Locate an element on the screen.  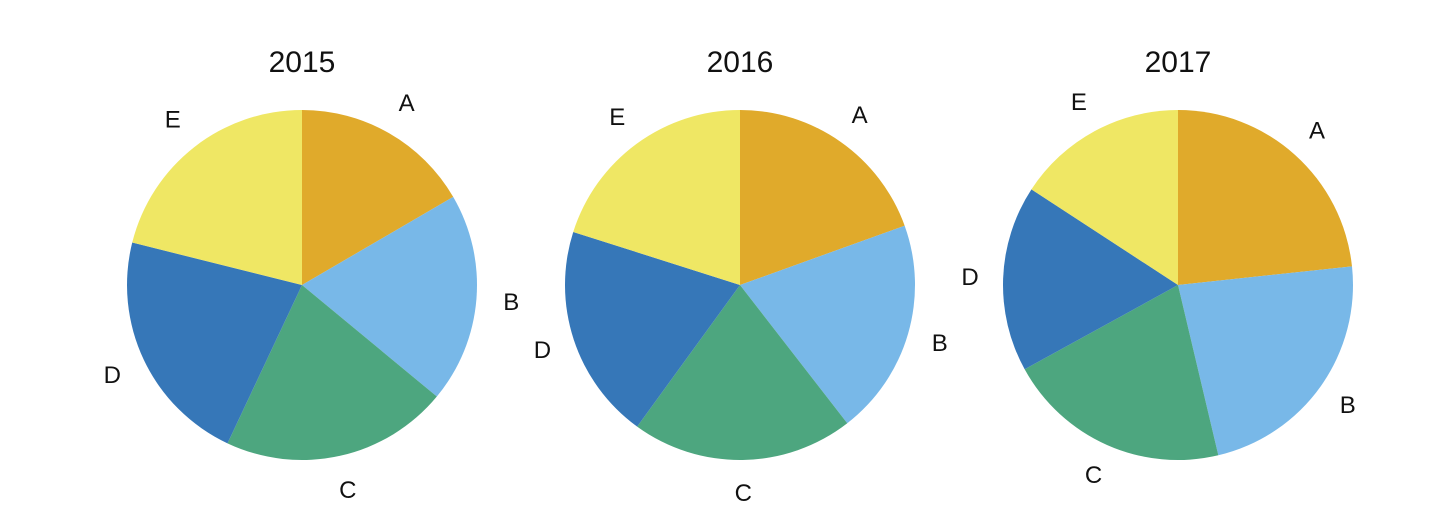
slice-2017-E is located at coordinates (1104, 197).